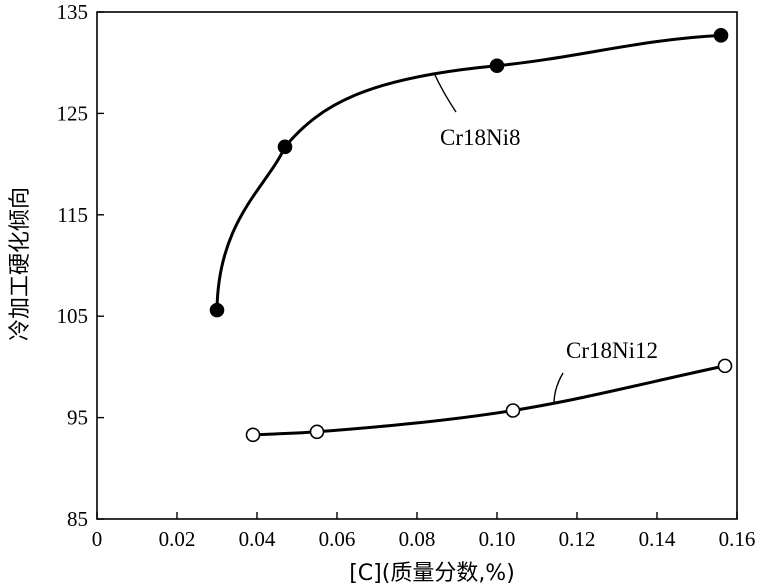 Image resolution: width=764 pixels, height=586 pixels. What do you see at coordinates (480, 137) in the screenshot?
I see `series-label-cr18ni8: Cr18Ni8` at bounding box center [480, 137].